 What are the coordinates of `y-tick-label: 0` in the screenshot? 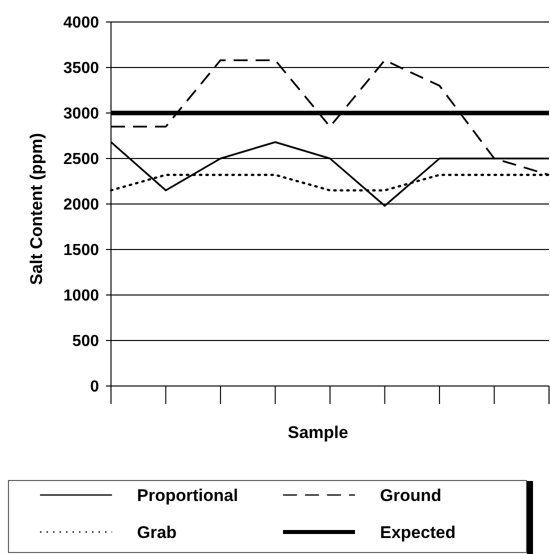 It's located at (95, 387).